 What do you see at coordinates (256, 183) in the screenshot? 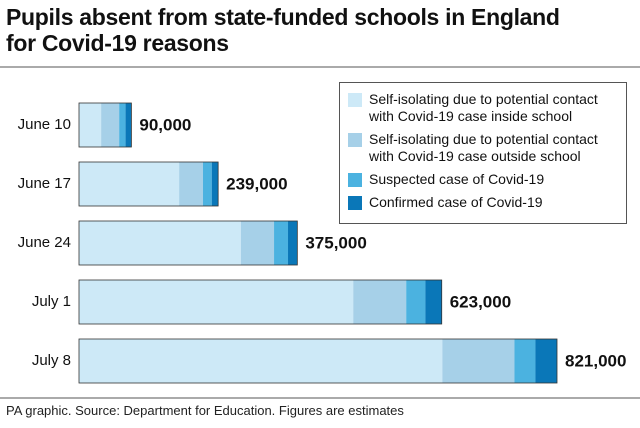
I see `data-label: 239,000` at bounding box center [256, 183].